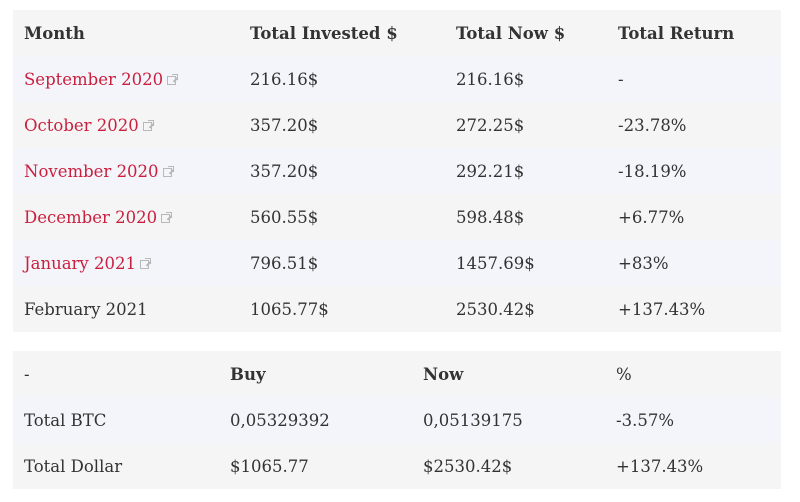 This screenshot has height=502, width=800. I want to click on column-header-total-return: Total Return, so click(676, 33).